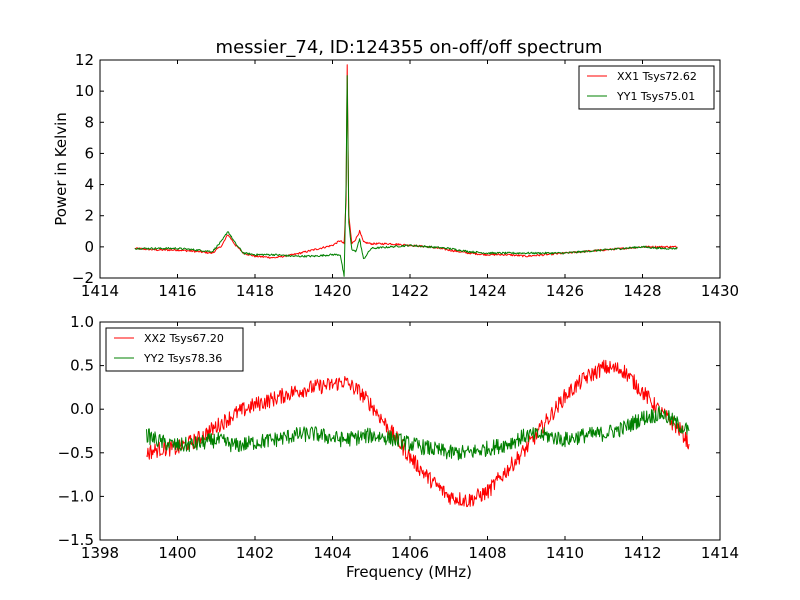  I want to click on y-tick-label: 0, so click(89, 247).